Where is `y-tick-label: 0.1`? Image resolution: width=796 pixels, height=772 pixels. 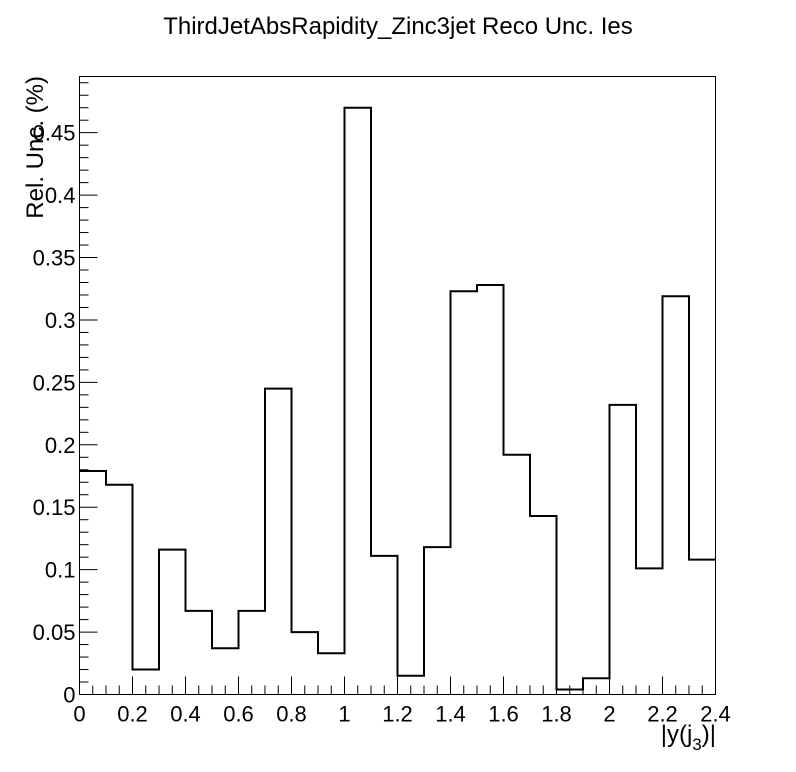
y-tick-label: 0.1 is located at coordinates (60, 570).